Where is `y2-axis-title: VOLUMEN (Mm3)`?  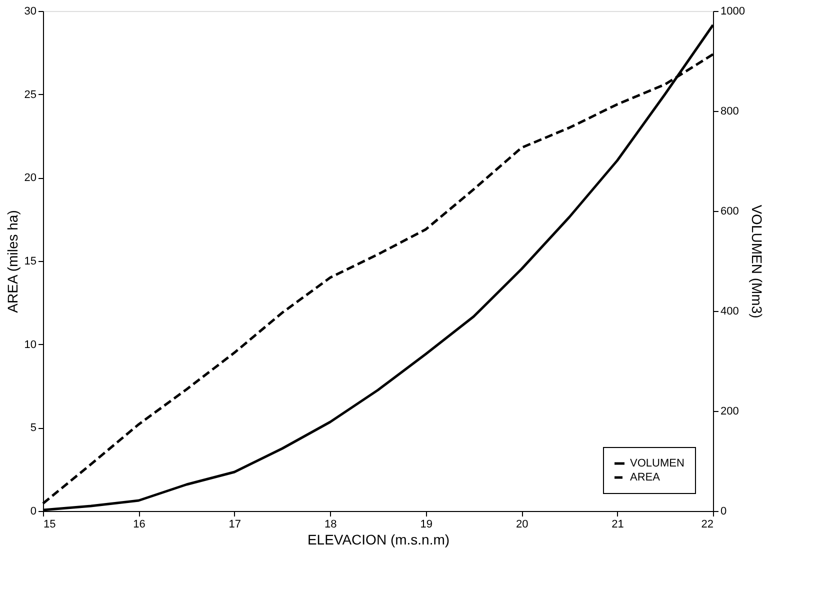
y2-axis-title: VOLUMEN (Mm3) is located at coordinates (756, 261).